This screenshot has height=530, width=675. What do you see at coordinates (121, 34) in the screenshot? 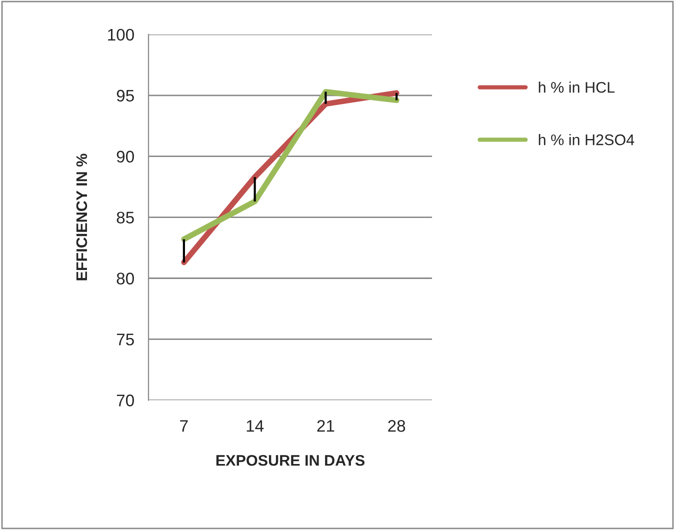
I see `y-tick-label: 100` at bounding box center [121, 34].